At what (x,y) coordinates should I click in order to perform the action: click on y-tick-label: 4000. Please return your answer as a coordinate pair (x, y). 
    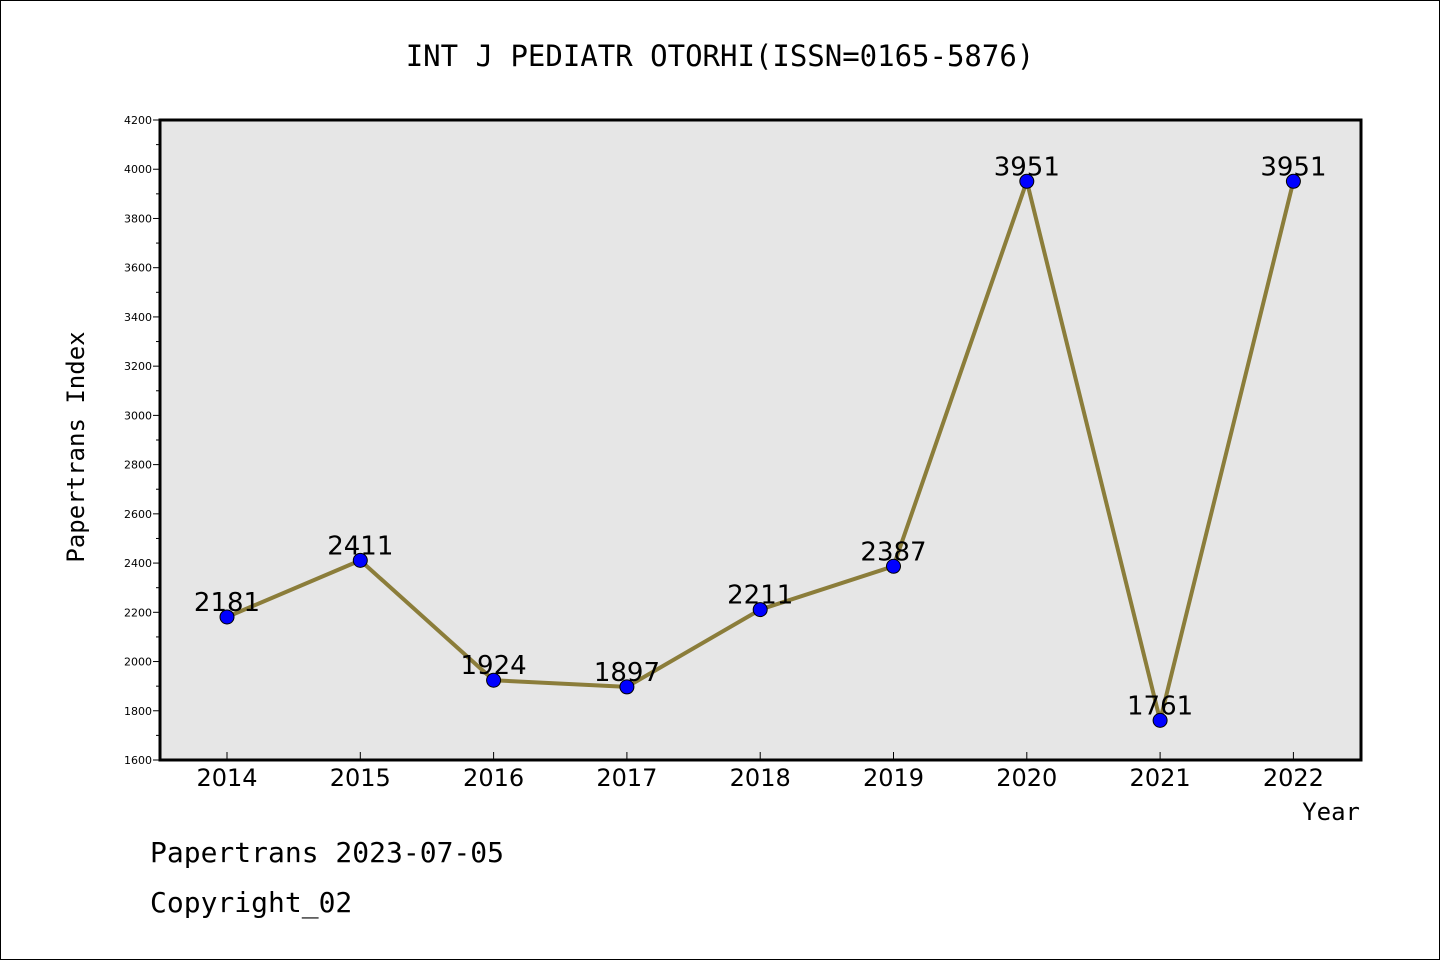
    Looking at the image, I should click on (138, 169).